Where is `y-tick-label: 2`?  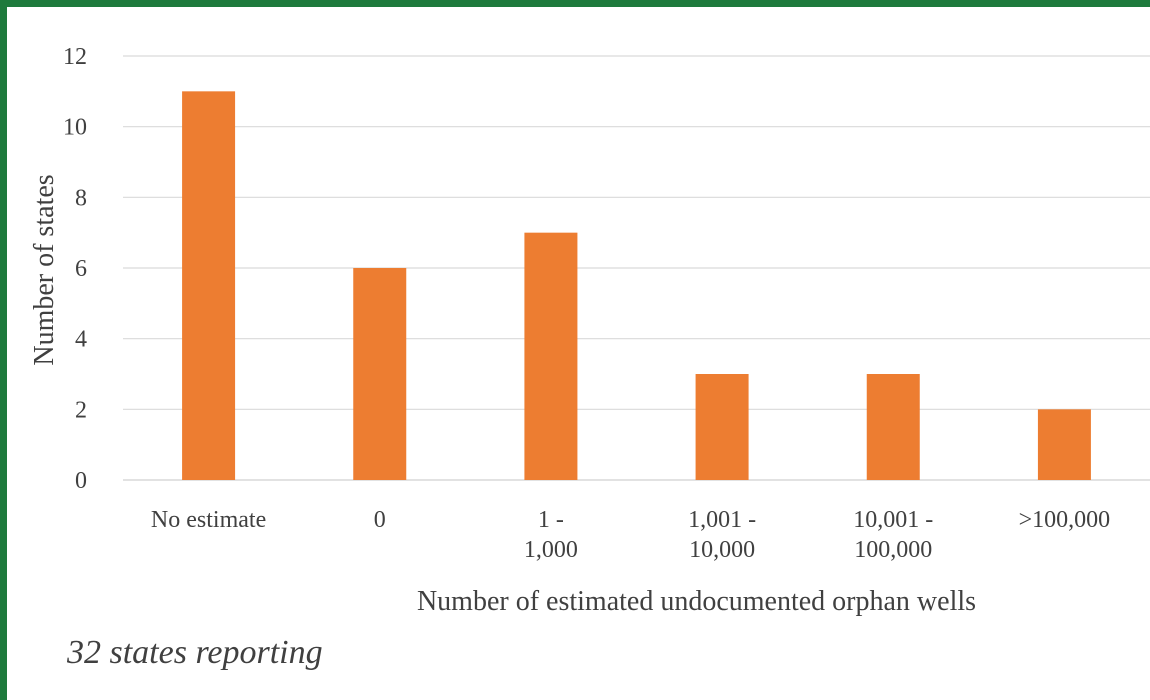
y-tick-label: 2 is located at coordinates (81, 410).